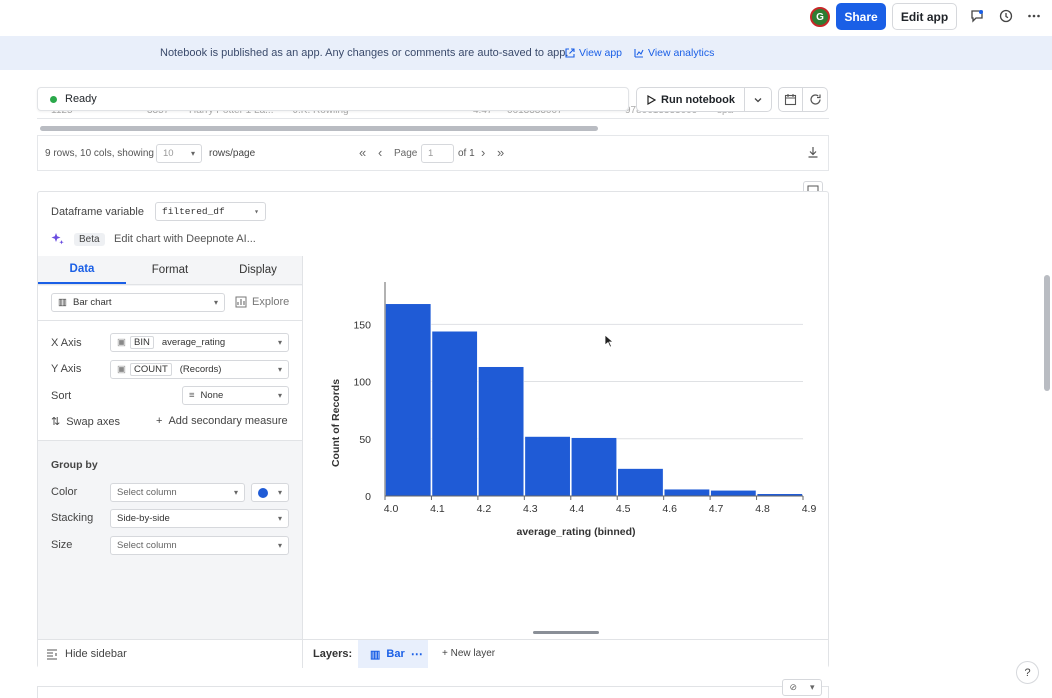  Describe the element at coordinates (97, 212) in the screenshot. I see `dataframe-variable-label: Dataframe variable` at that location.